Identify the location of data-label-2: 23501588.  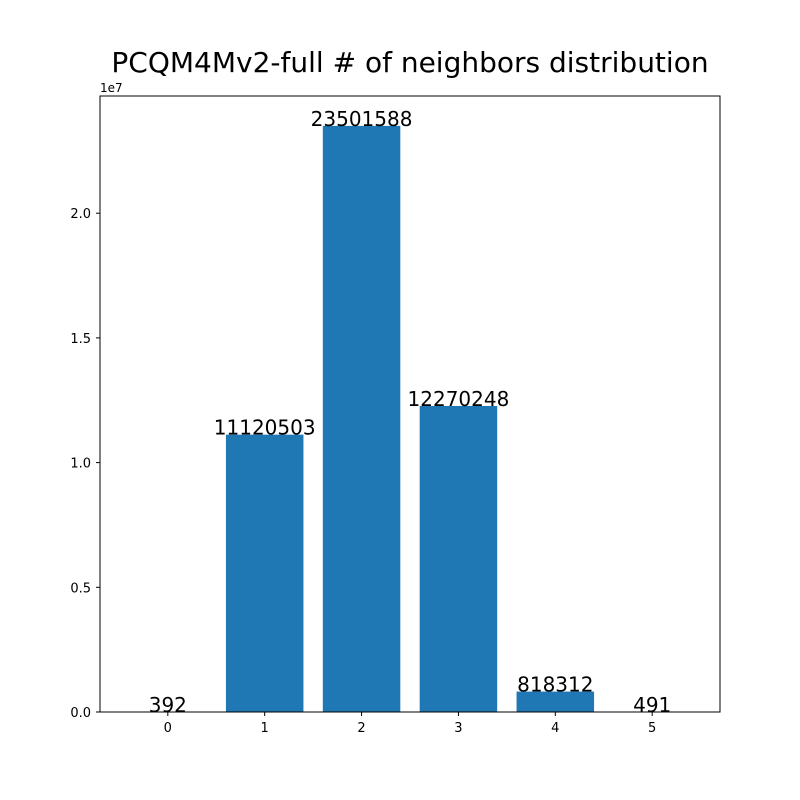
(362, 119).